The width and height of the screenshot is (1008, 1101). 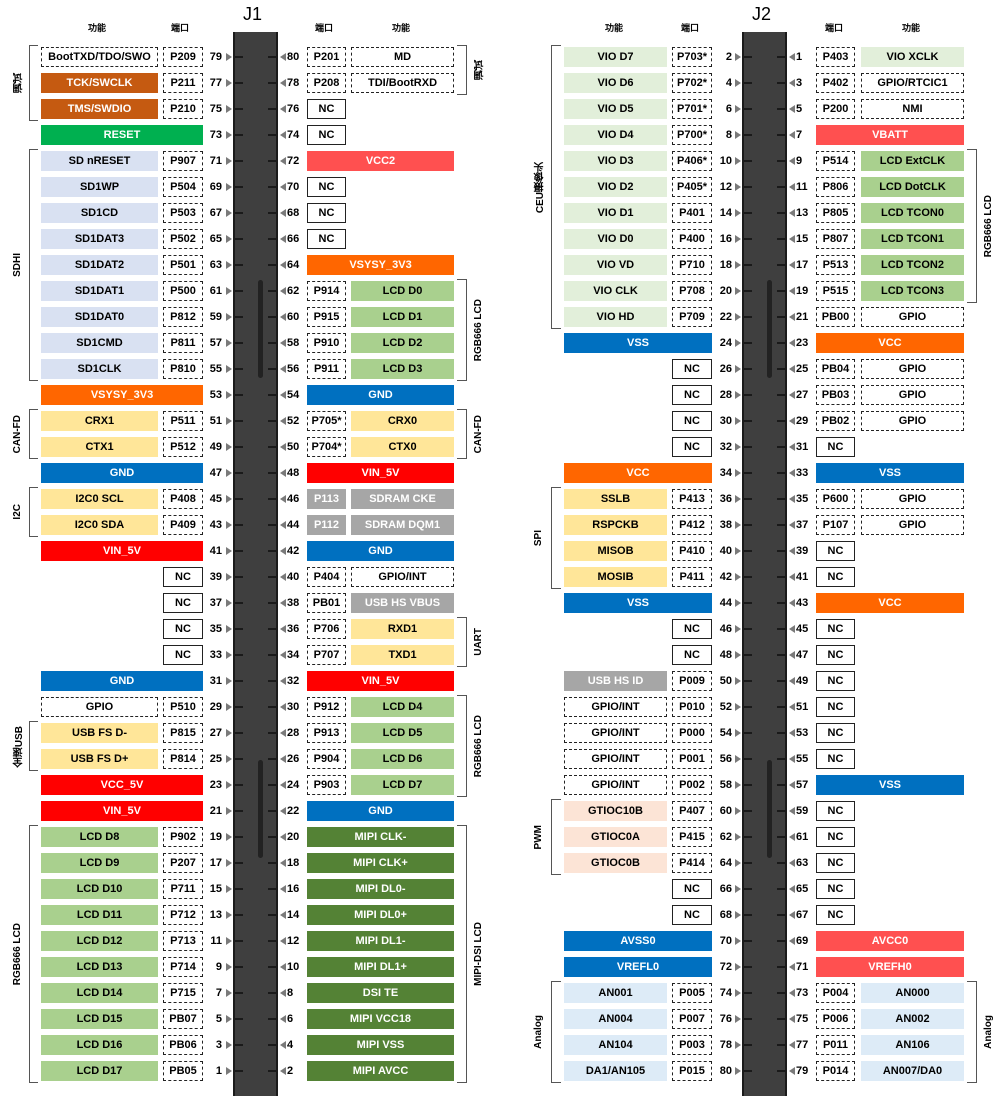 What do you see at coordinates (725, 1071) in the screenshot?
I see `j2-left-pin-80-number: 80` at bounding box center [725, 1071].